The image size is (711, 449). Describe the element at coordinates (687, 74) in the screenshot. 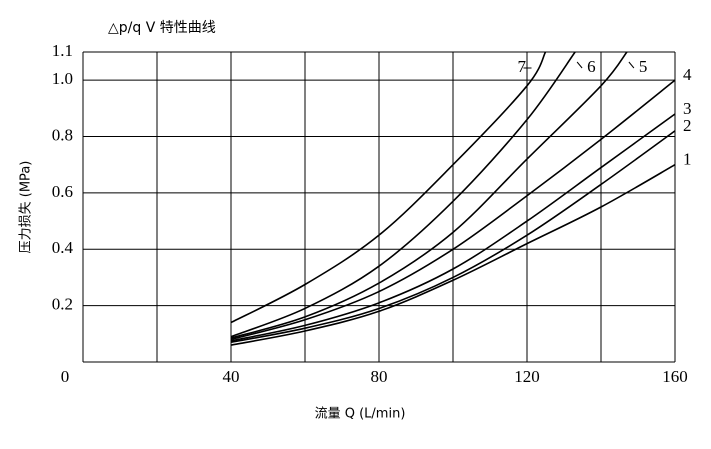

I see `curve-label: 4` at that location.